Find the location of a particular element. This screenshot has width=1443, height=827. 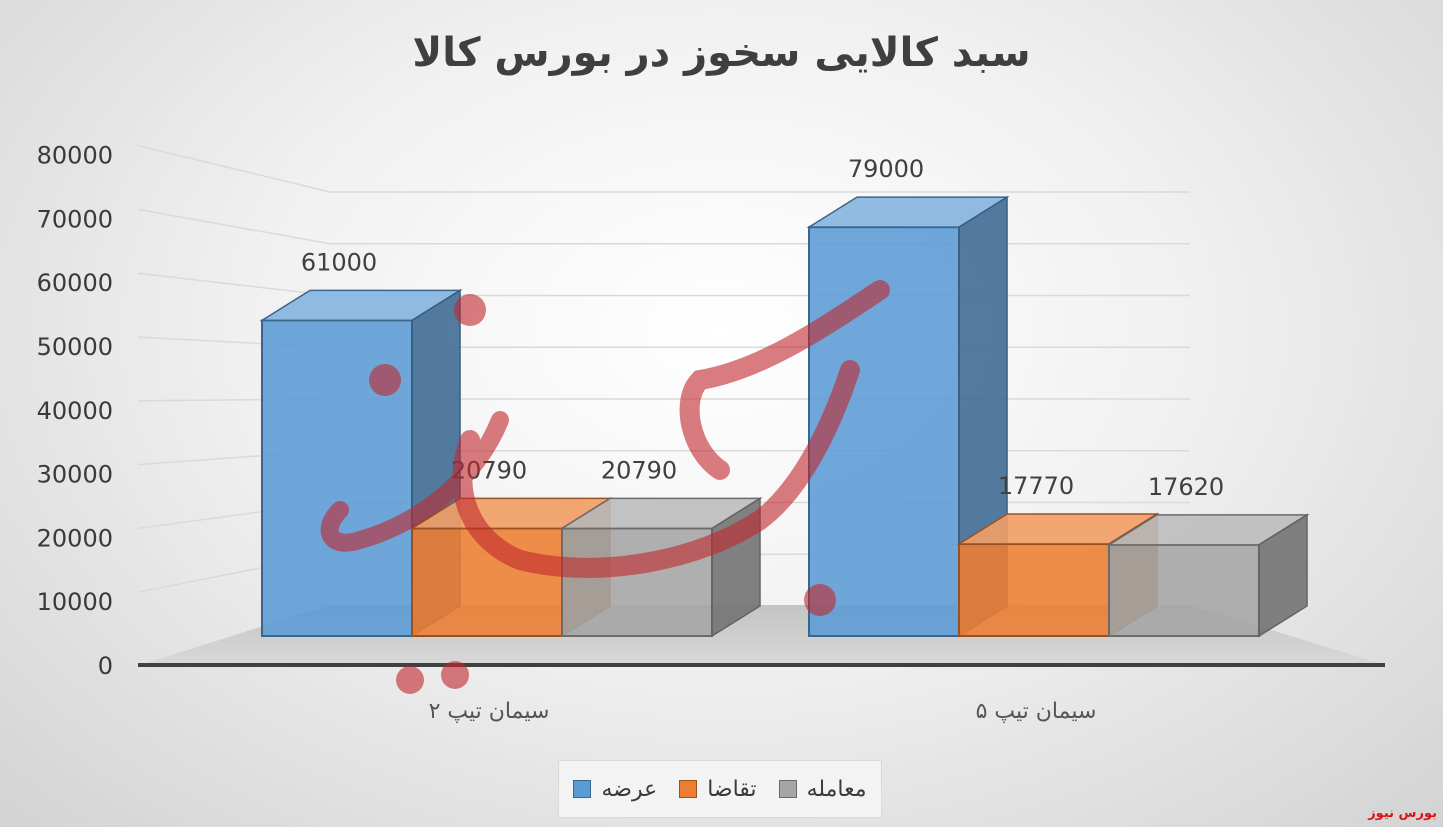

x-category-label: سیمان تیپ ۲ is located at coordinates (489, 711).